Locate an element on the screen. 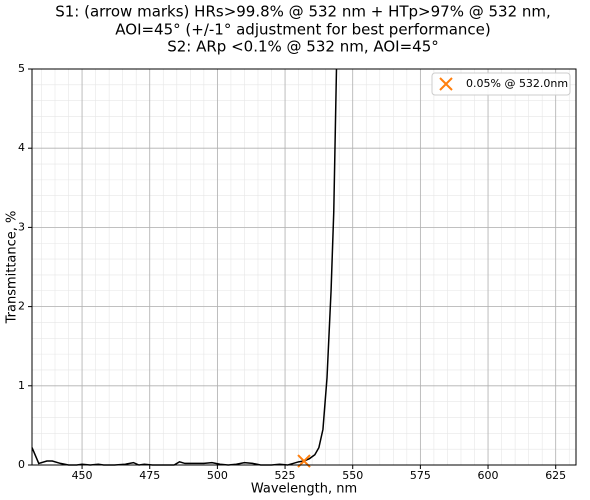 This screenshot has width=590, height=500. y-tick-label: 1 is located at coordinates (21, 385).